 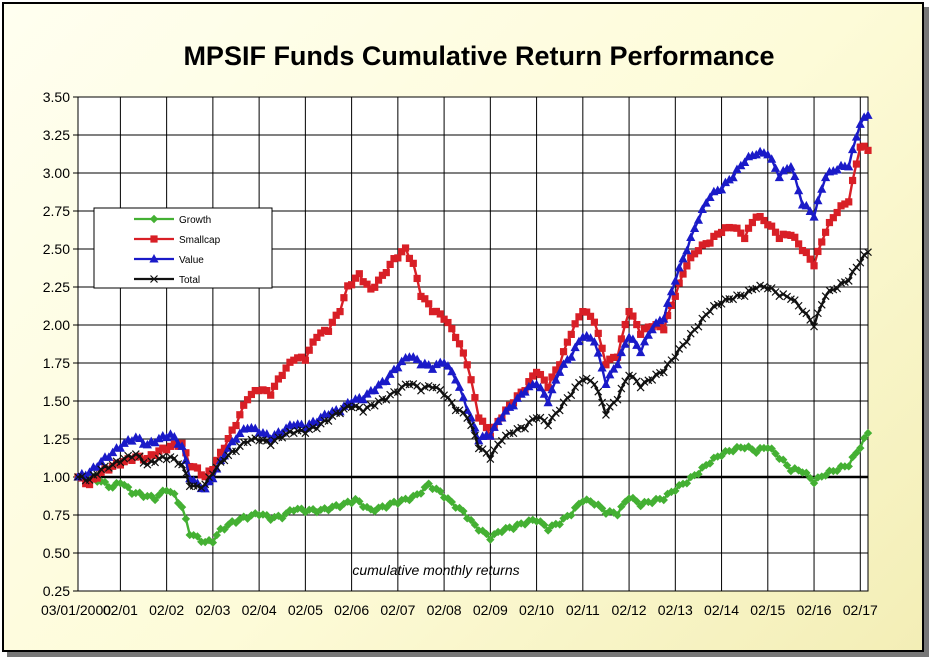 What do you see at coordinates (154, 279) in the screenshot?
I see `legend-marker-total` at bounding box center [154, 279].